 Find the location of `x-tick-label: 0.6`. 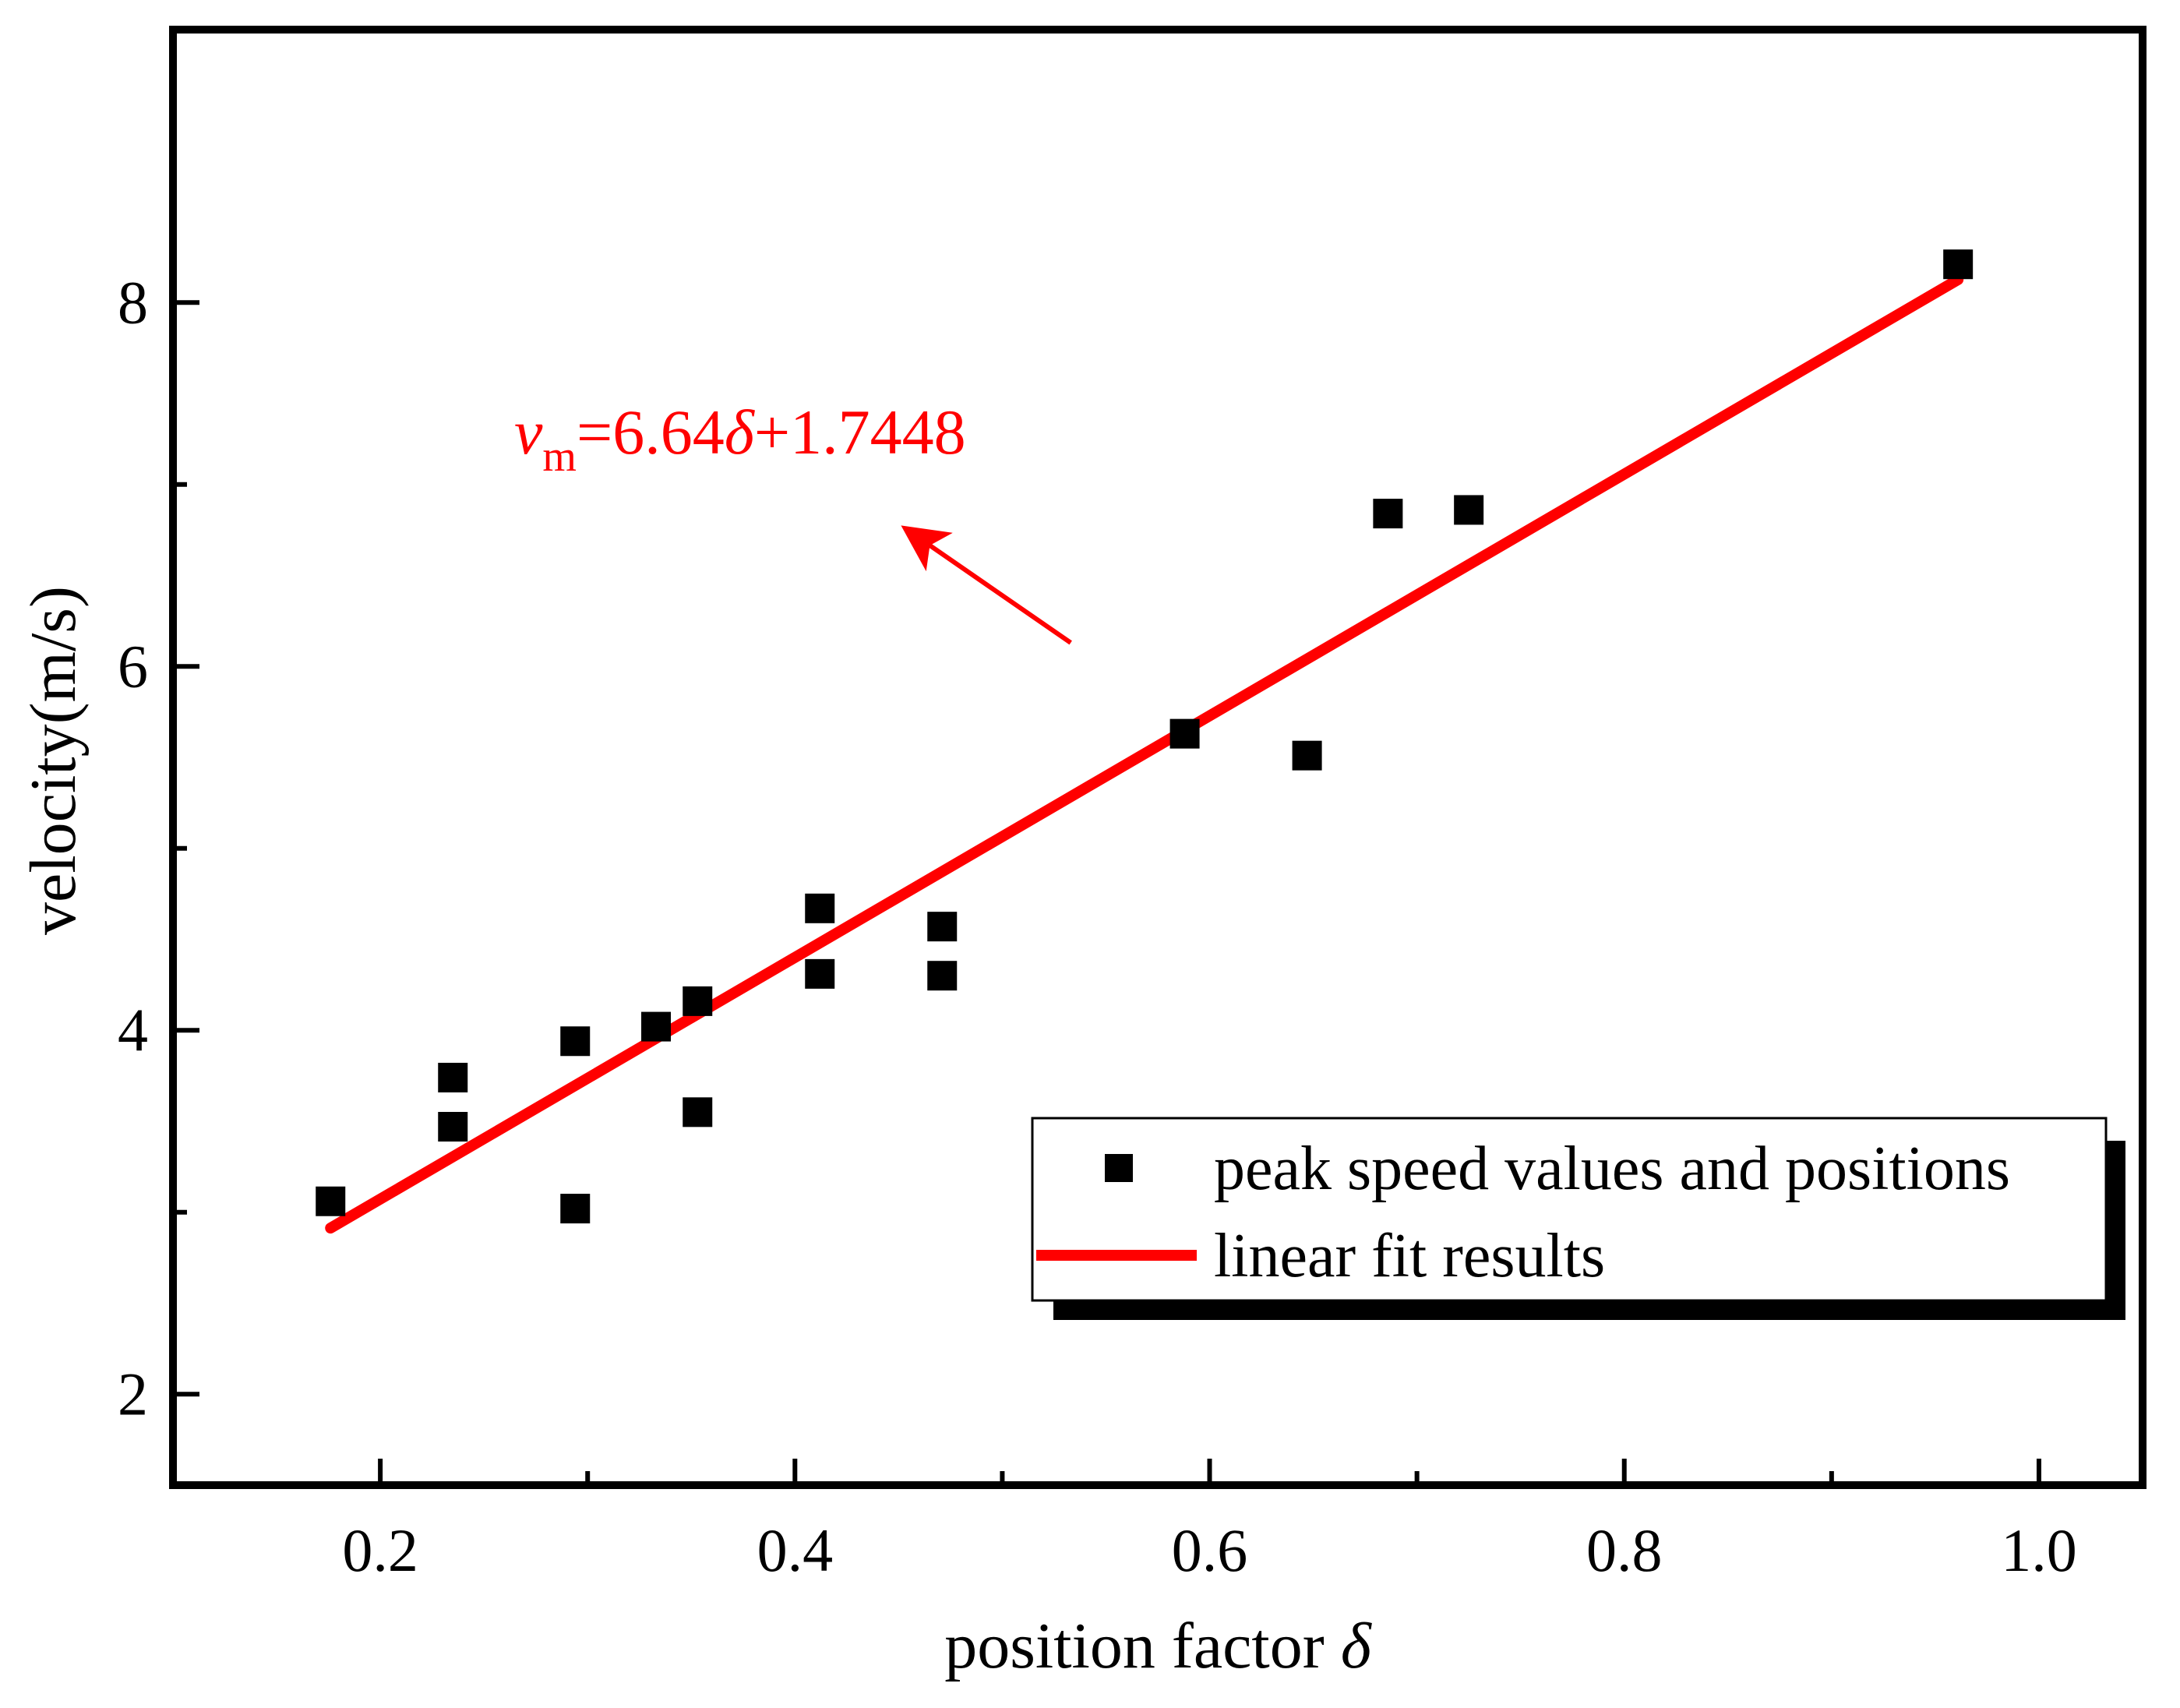

x-tick-label: 0.6 is located at coordinates (1210, 1550).